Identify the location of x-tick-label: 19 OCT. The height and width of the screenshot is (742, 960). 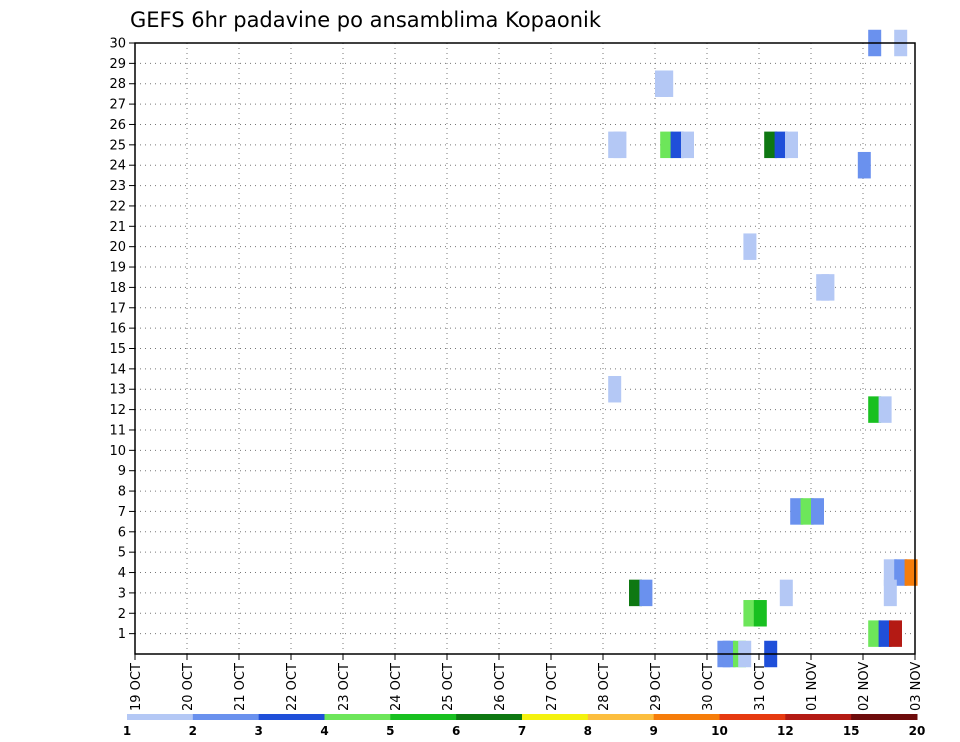
(136, 687).